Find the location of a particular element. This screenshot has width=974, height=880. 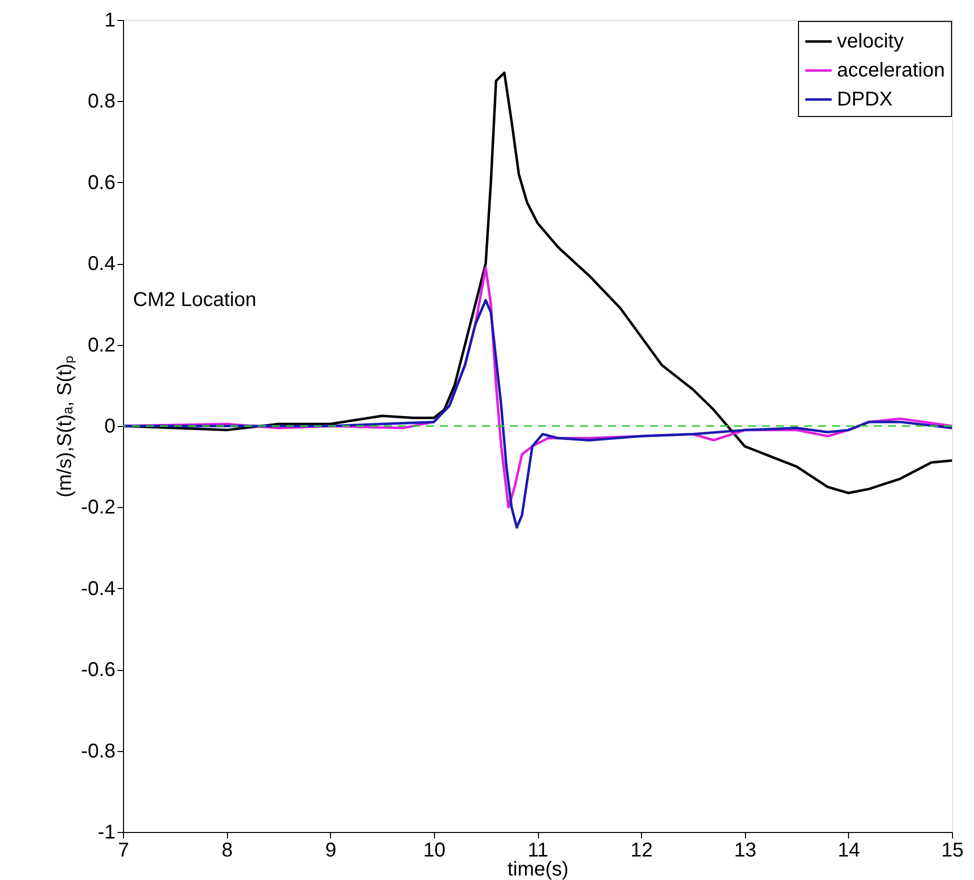

x-tick-label: 14 is located at coordinates (849, 851).